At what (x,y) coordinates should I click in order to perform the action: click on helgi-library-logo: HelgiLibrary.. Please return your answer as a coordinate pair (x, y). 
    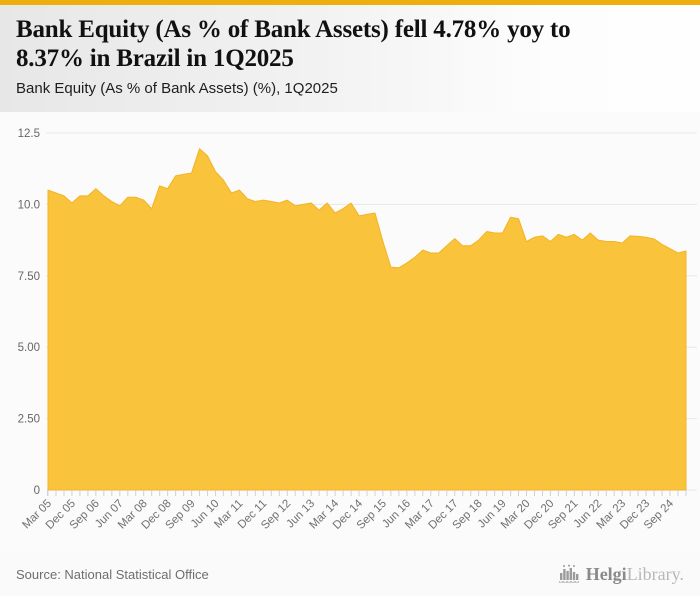
    Looking at the image, I should click on (620, 574).